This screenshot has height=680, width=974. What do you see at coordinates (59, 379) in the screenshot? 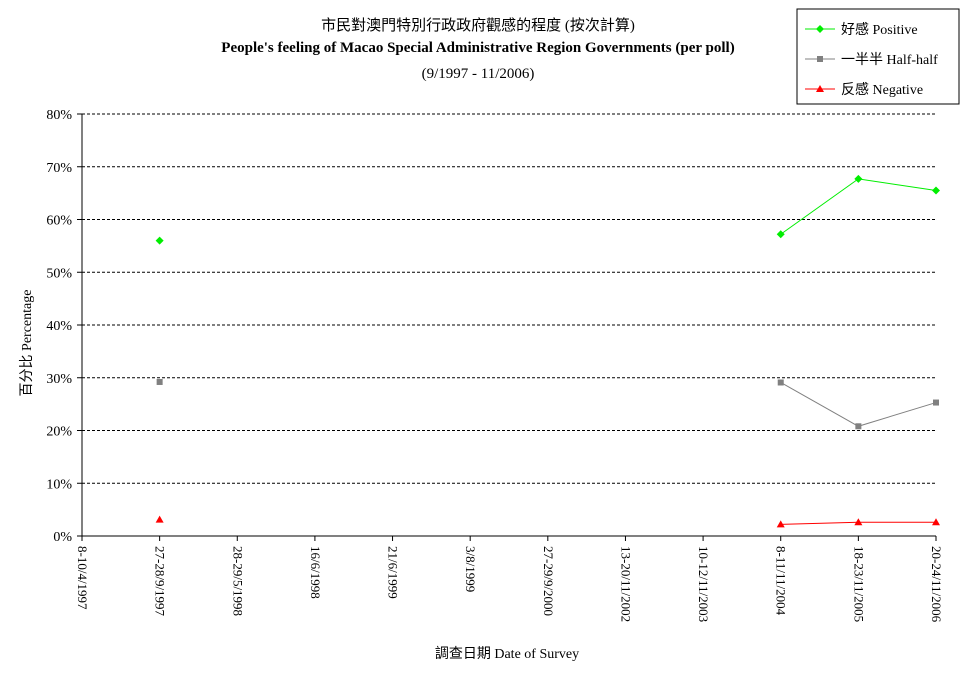
I see `y-tick-label: 30%` at bounding box center [59, 379].